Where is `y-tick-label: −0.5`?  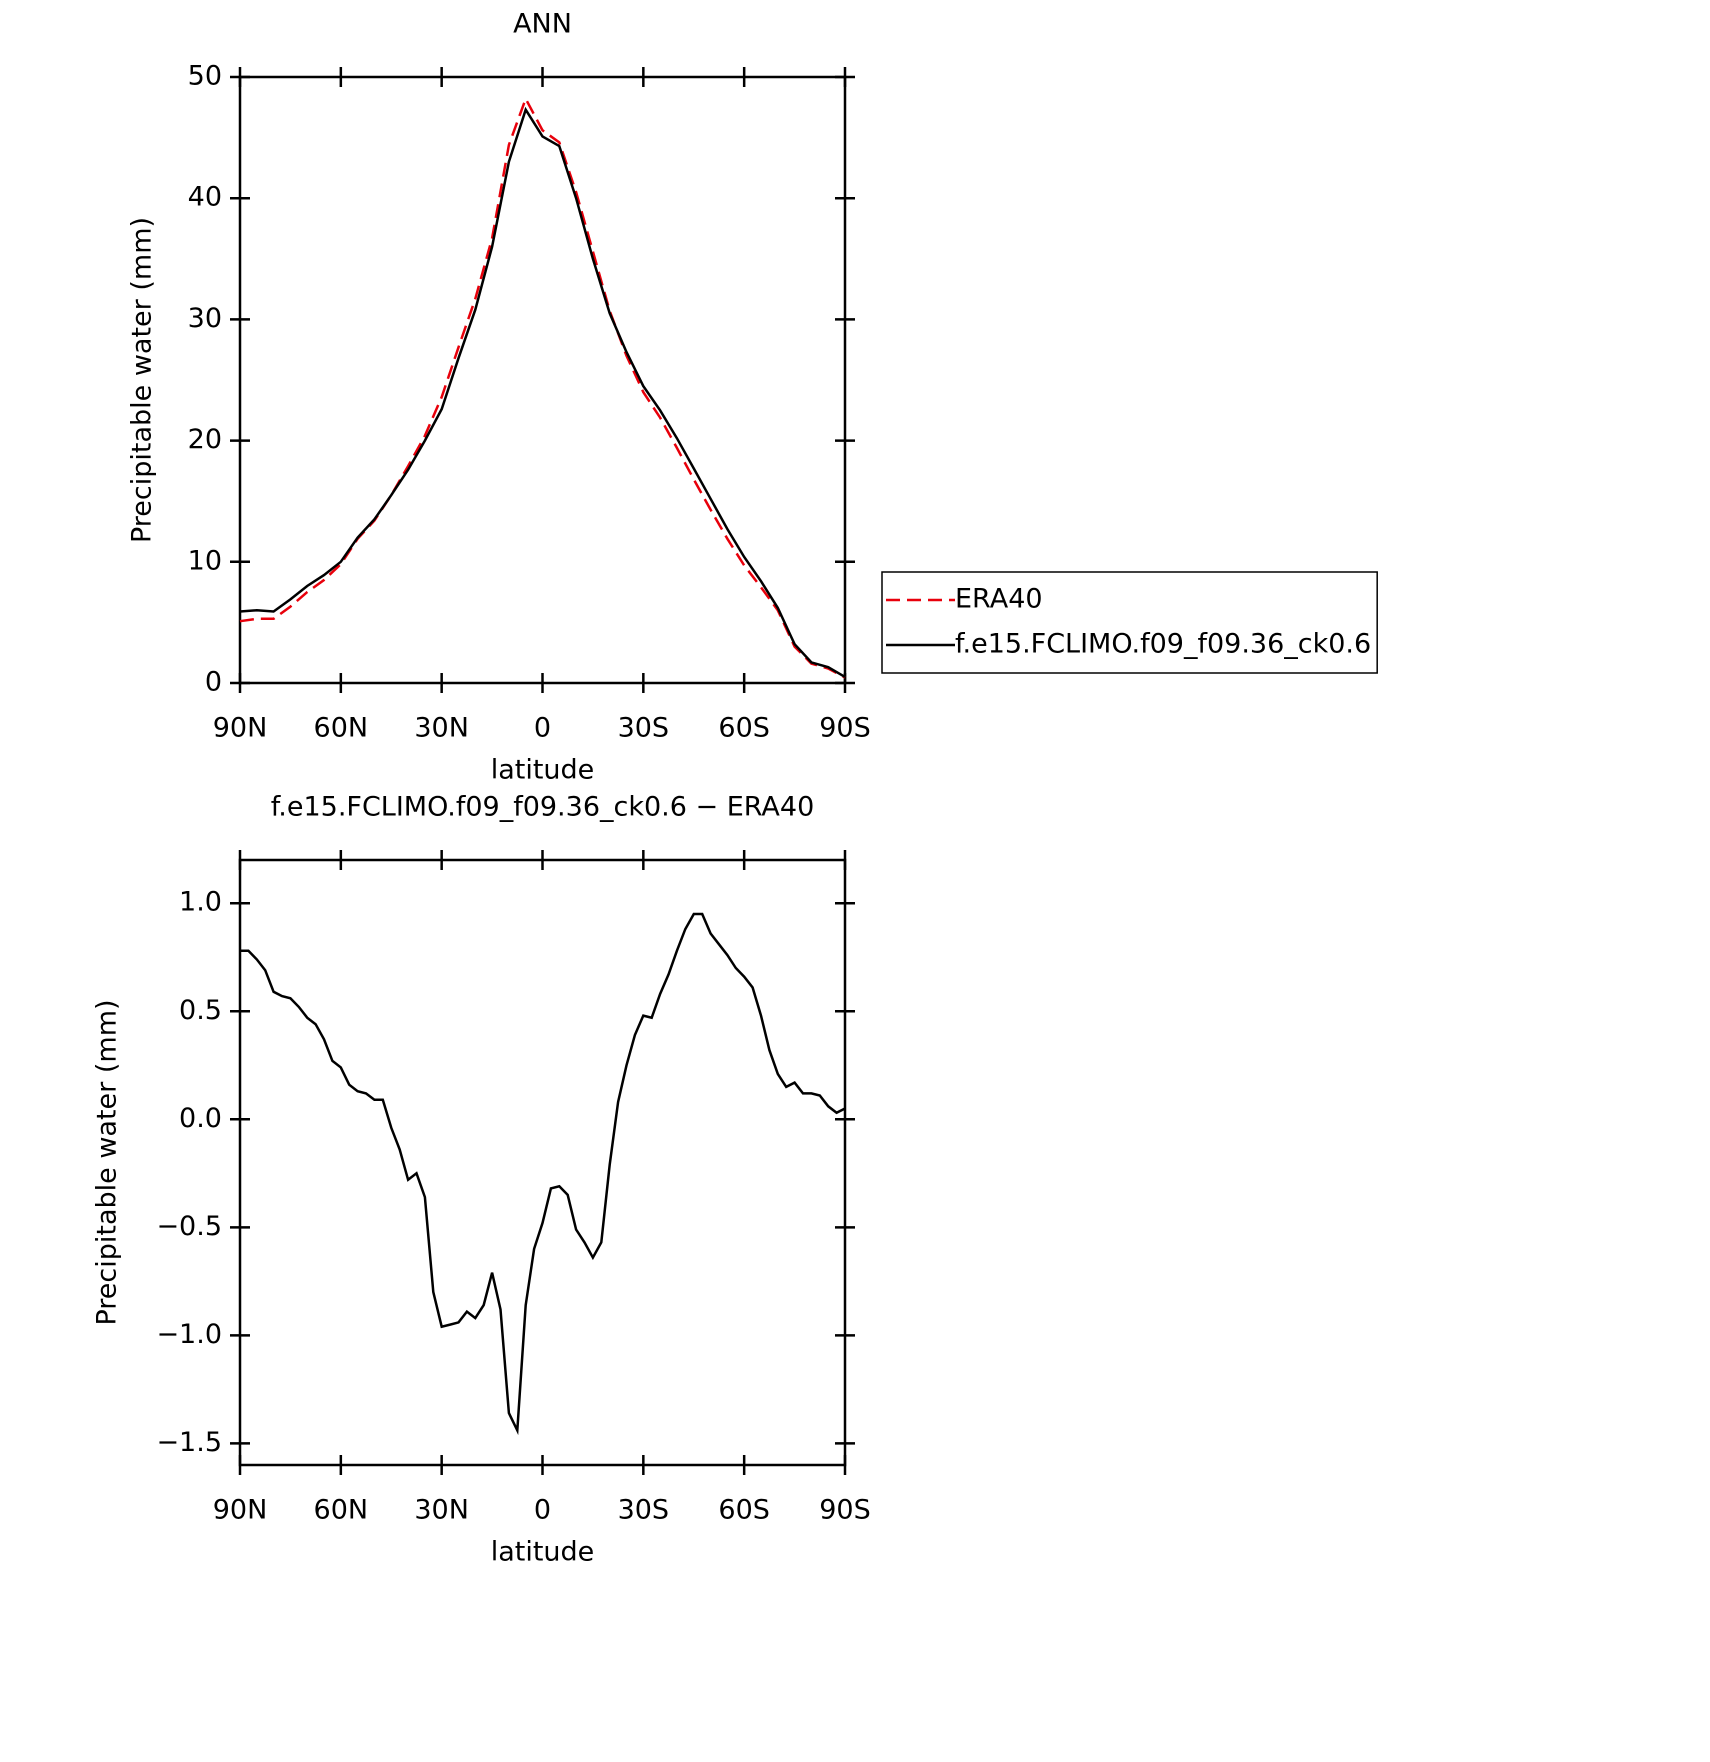 y-tick-label: −0.5 is located at coordinates (189, 1226).